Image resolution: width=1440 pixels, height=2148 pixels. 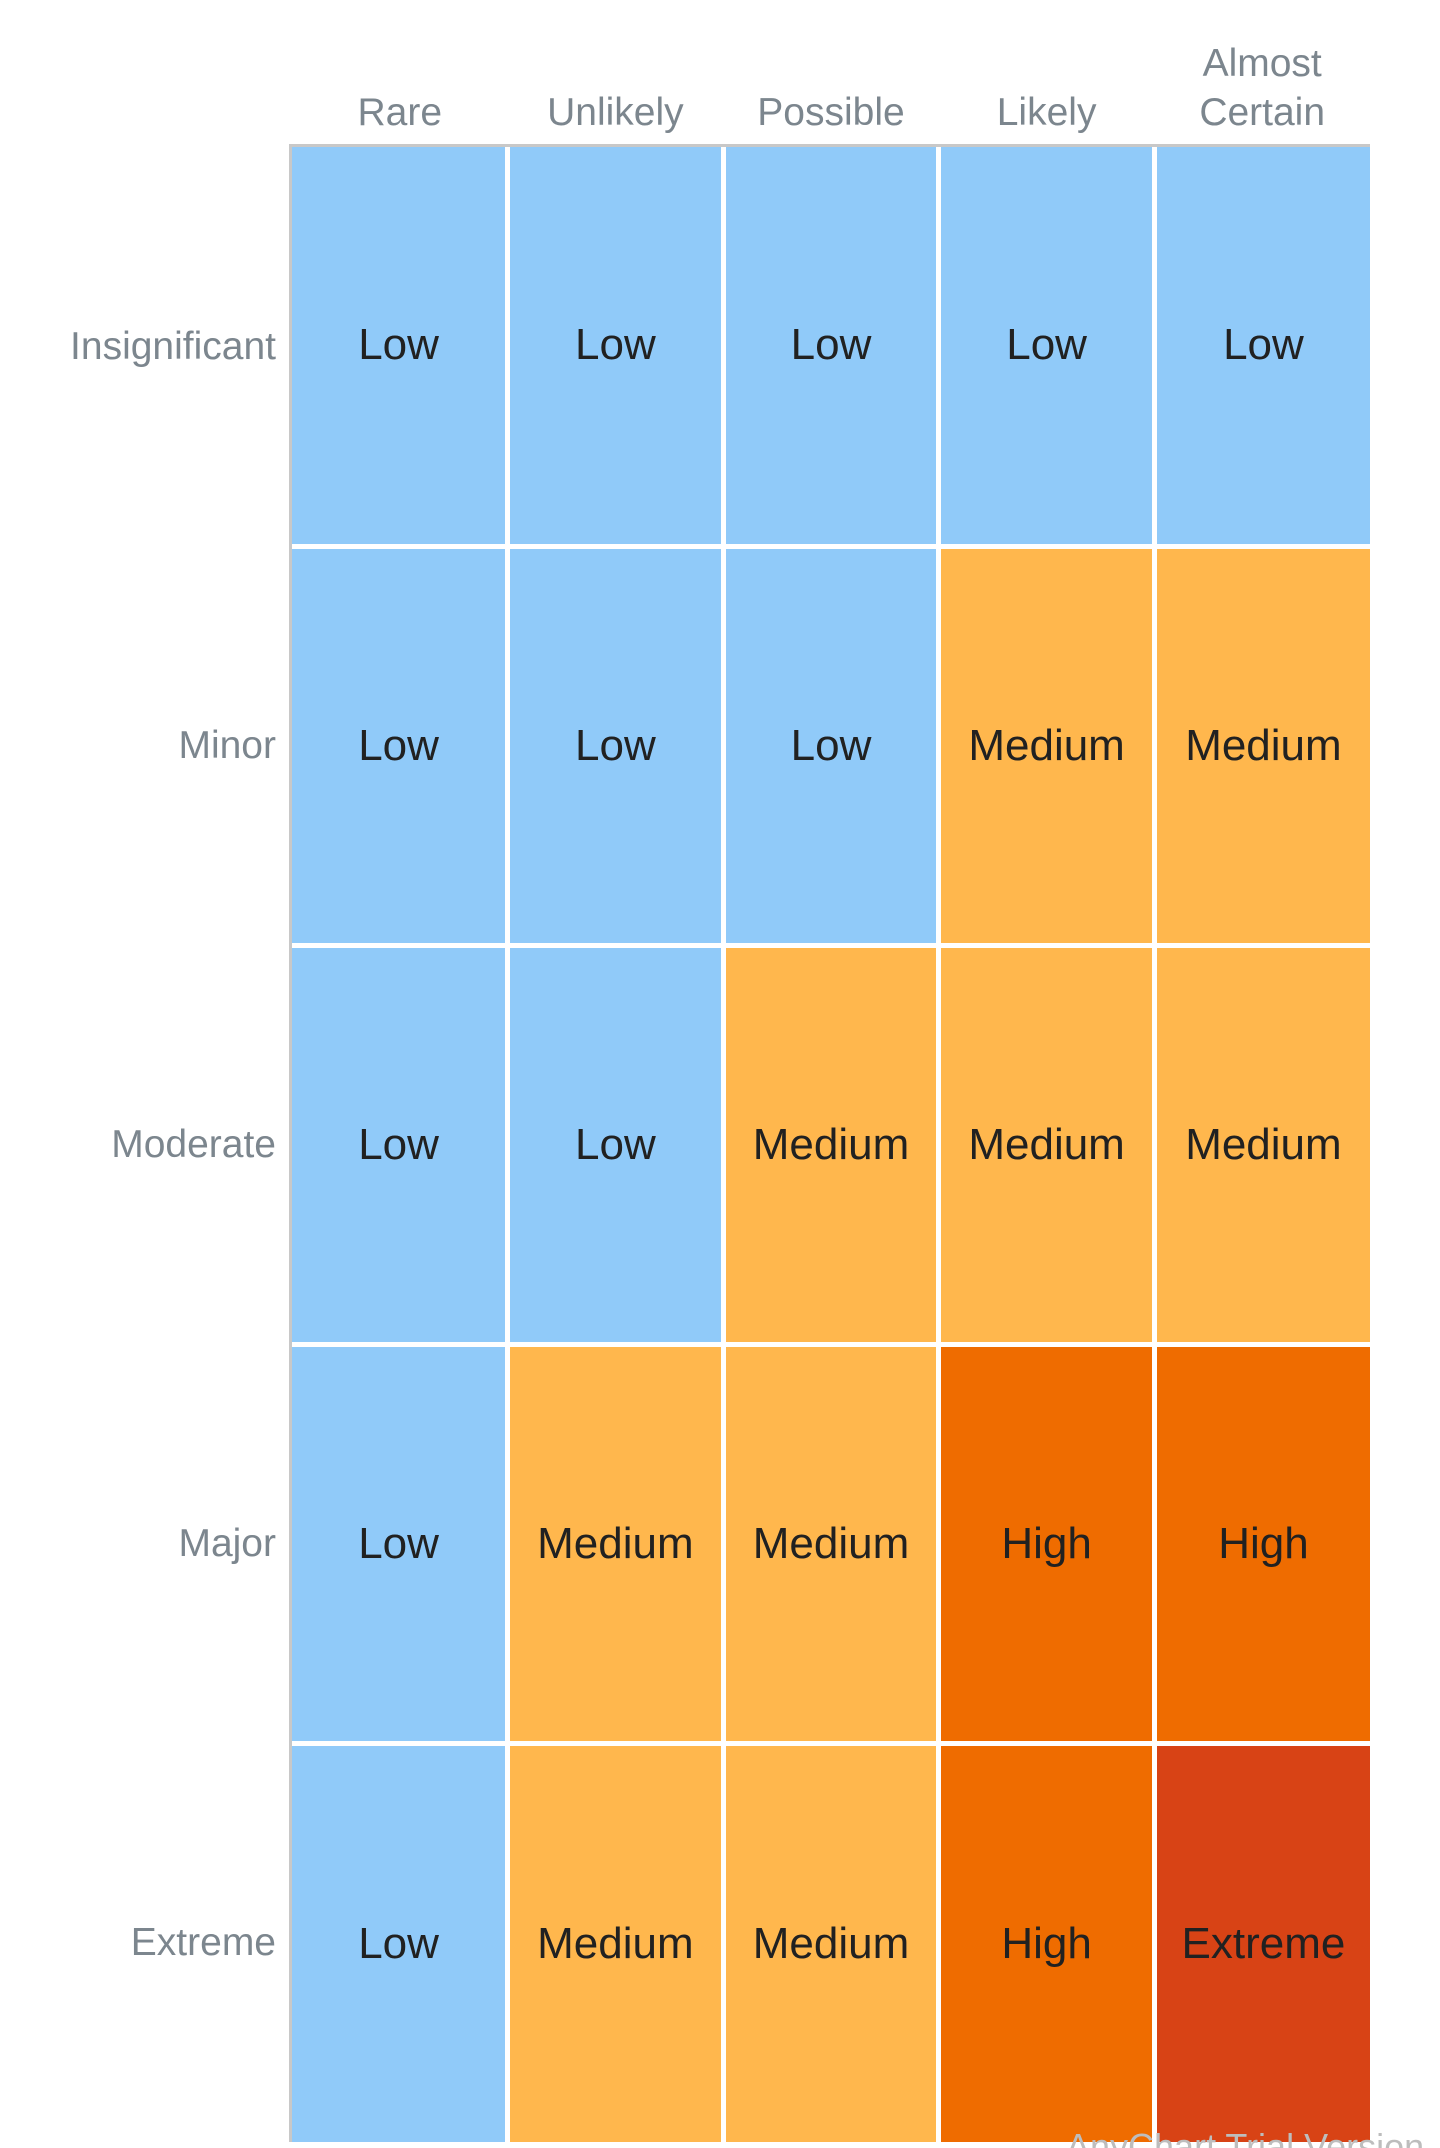 I want to click on x-tick-label: Possible, so click(x=831, y=112).